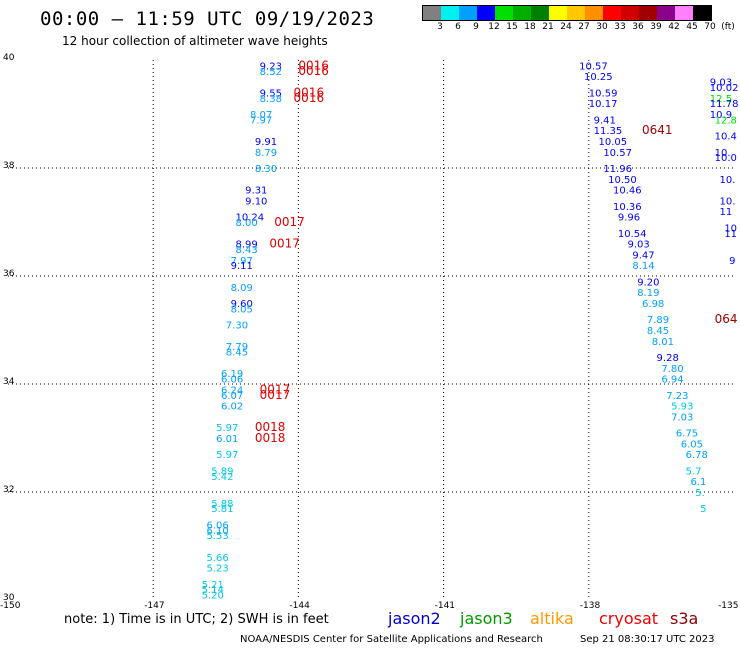  Describe the element at coordinates (9, 274) in the screenshot. I see `latitude-label: 36` at that location.